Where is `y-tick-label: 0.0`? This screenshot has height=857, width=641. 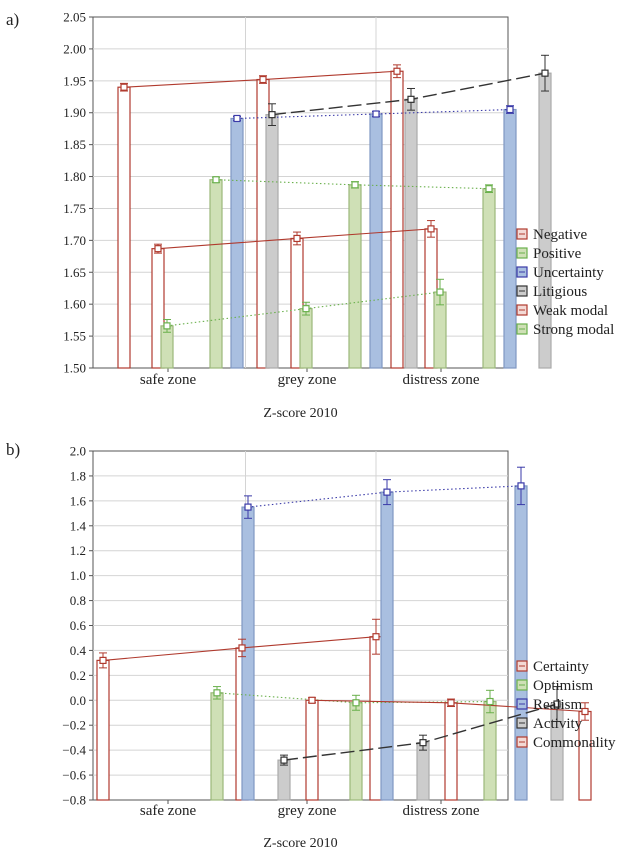 y-tick-label: 0.0 is located at coordinates (78, 700).